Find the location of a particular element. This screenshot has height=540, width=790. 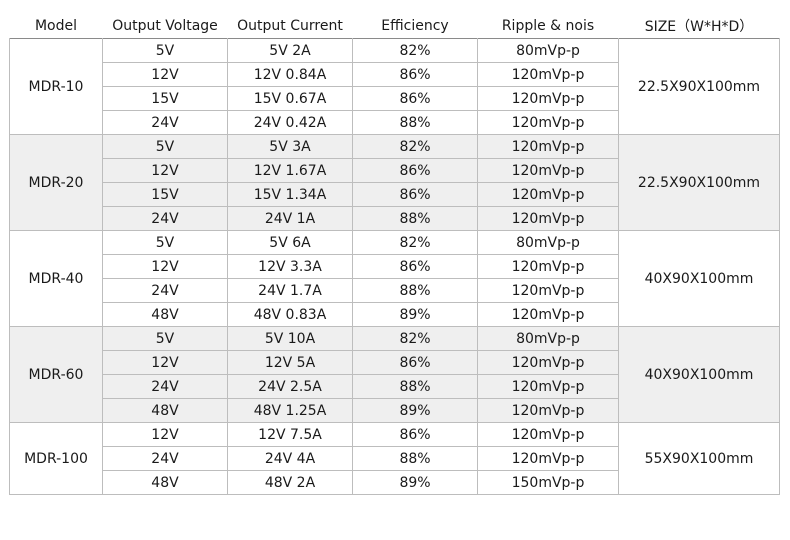

current-cell: 12V 1.67A is located at coordinates (290, 170).